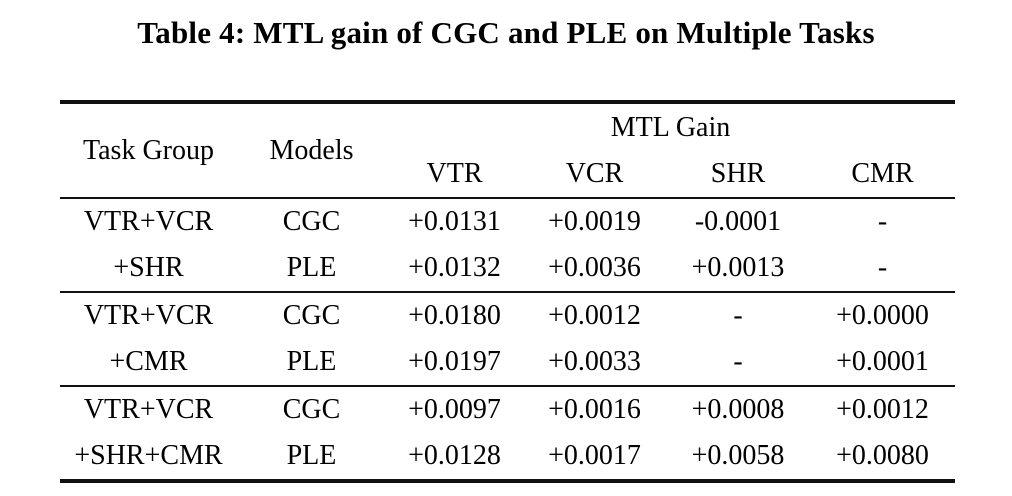 The height and width of the screenshot is (496, 1012). What do you see at coordinates (882, 173) in the screenshot?
I see `col-header-cmr: CMR` at bounding box center [882, 173].